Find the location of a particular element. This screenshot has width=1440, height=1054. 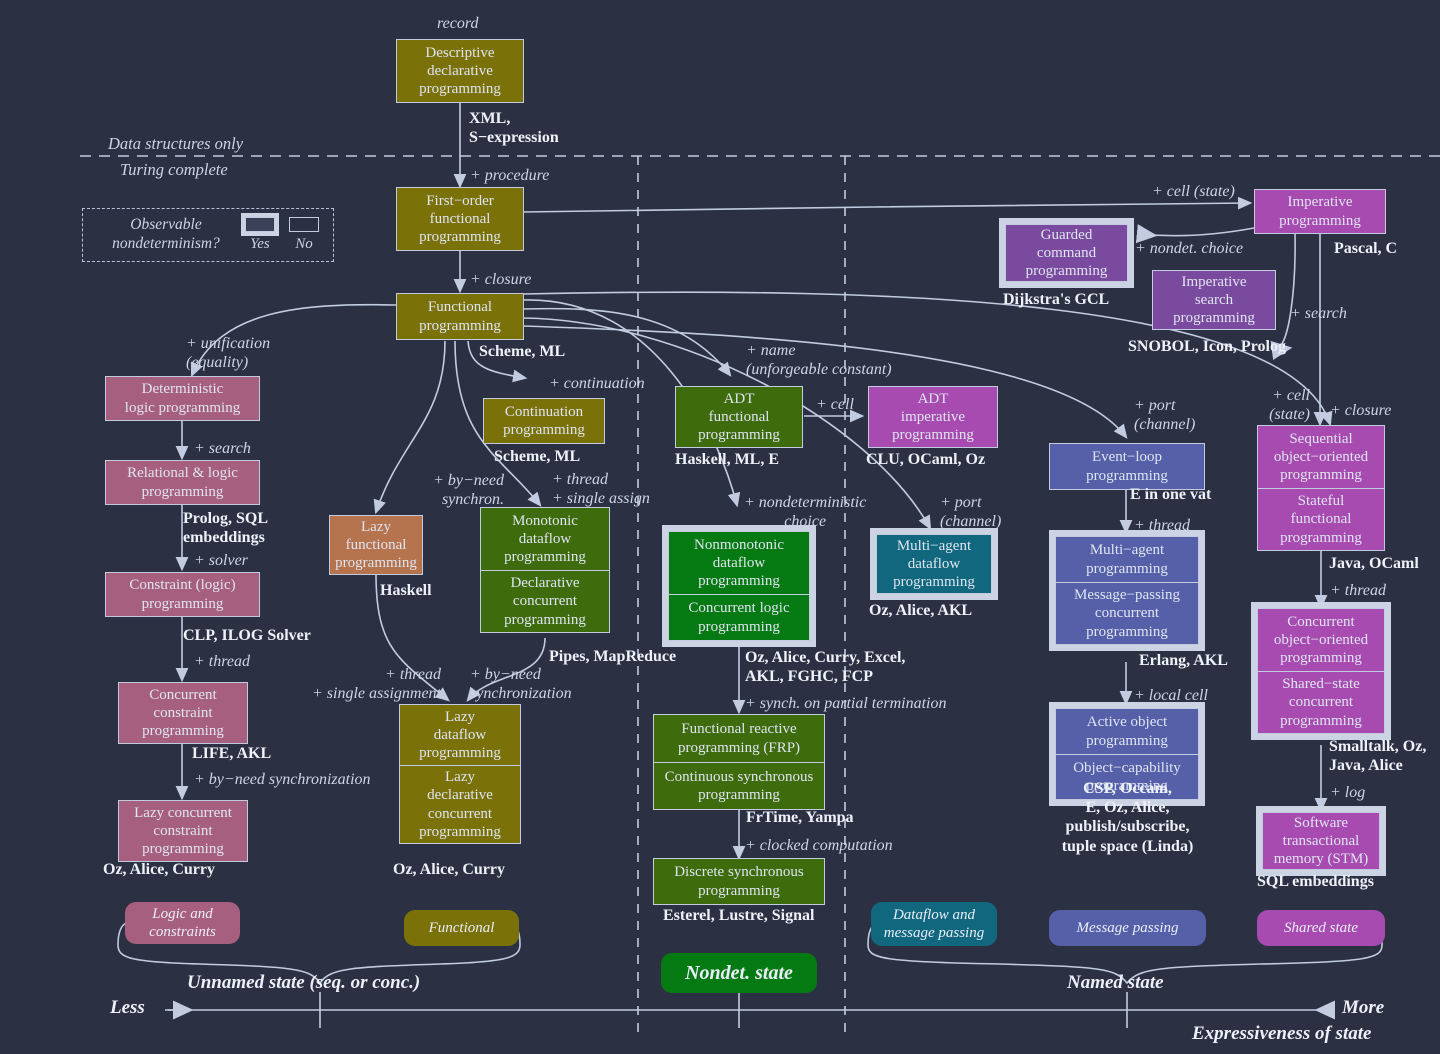

node-discrete-synchronous-programming: Discrete synchronous programming is located at coordinates (739, 881).